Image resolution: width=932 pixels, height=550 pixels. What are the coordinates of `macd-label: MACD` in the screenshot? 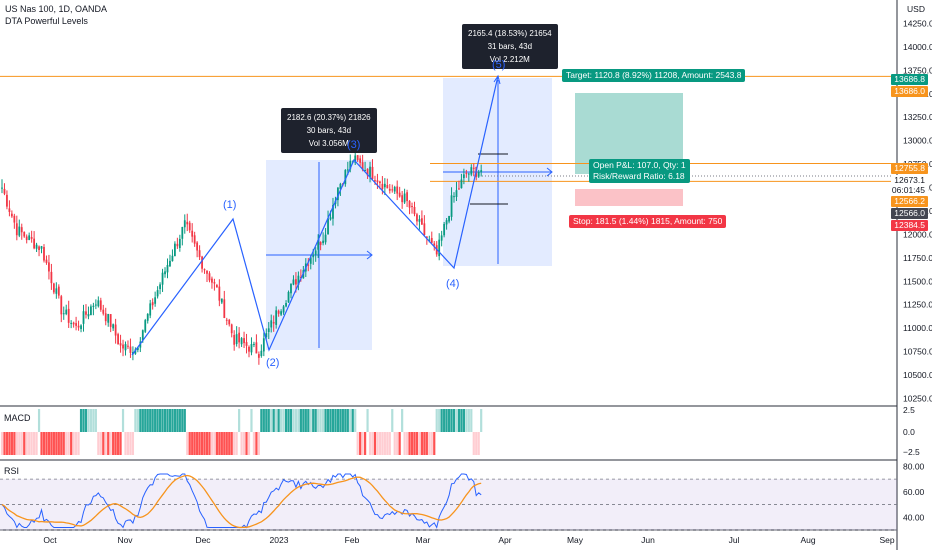 It's located at (17, 418).